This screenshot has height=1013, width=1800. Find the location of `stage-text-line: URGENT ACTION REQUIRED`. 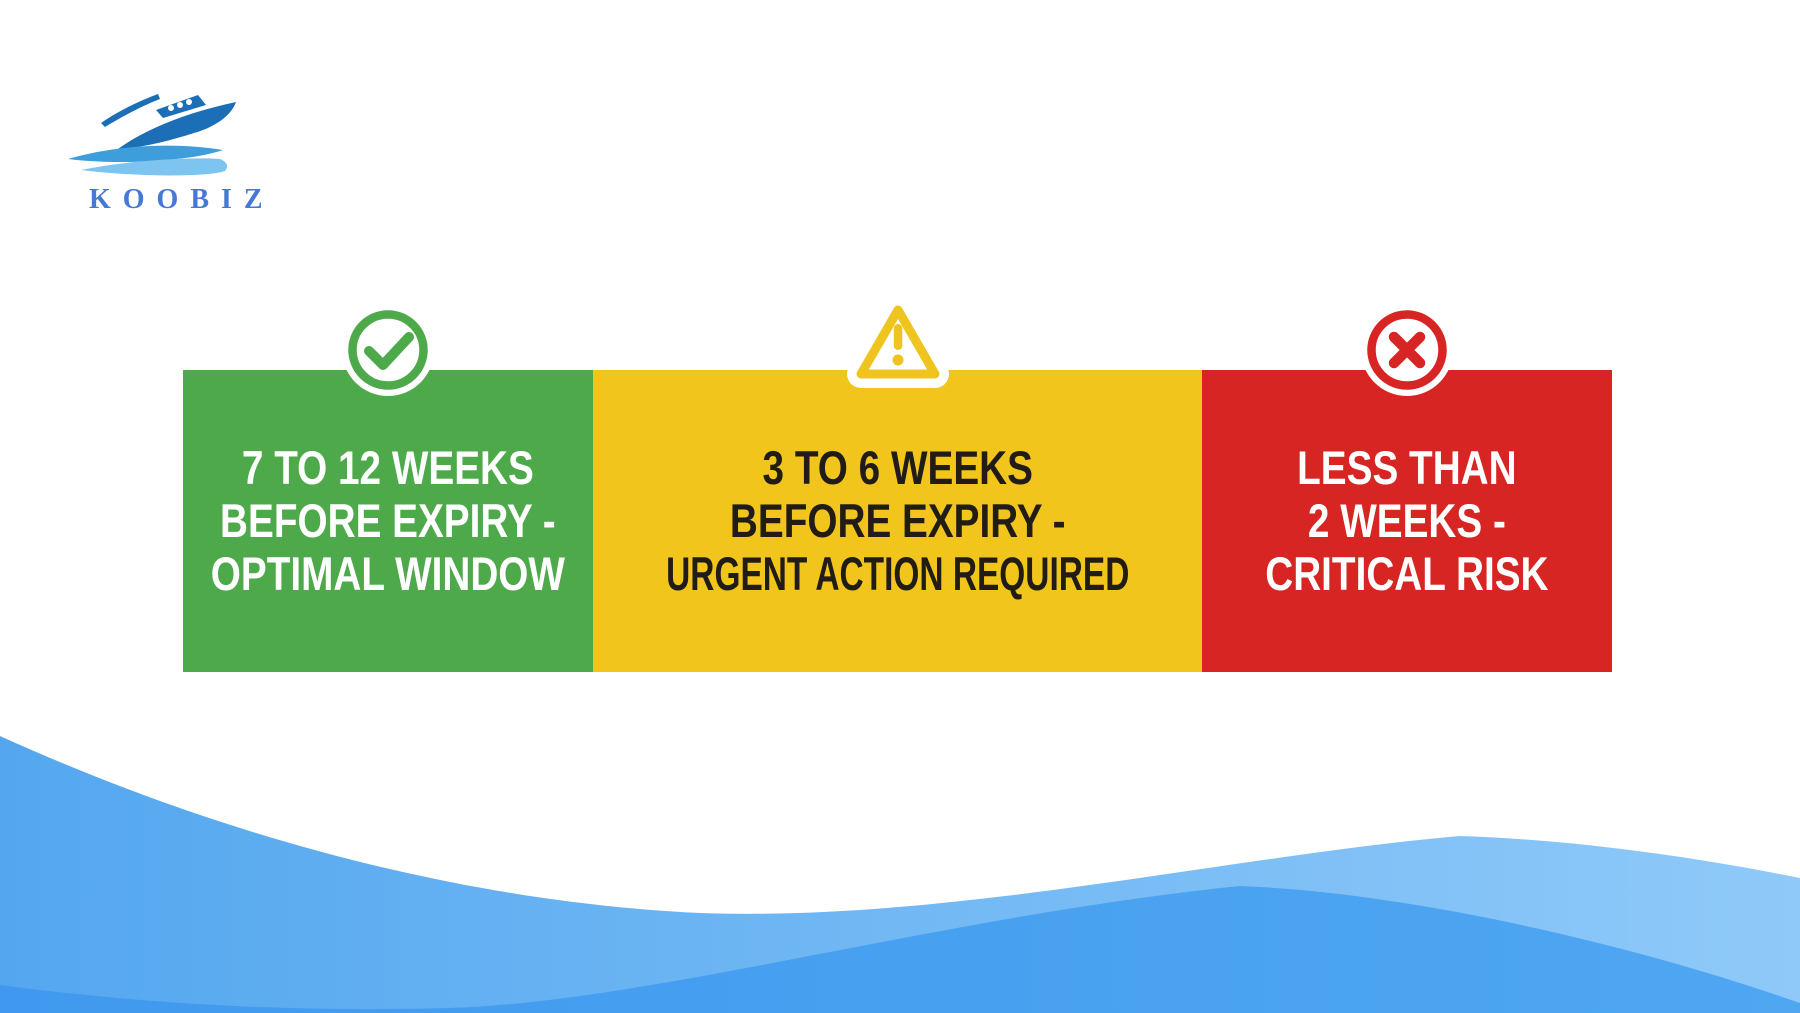

stage-text-line: URGENT ACTION REQUIRED is located at coordinates (897, 574).